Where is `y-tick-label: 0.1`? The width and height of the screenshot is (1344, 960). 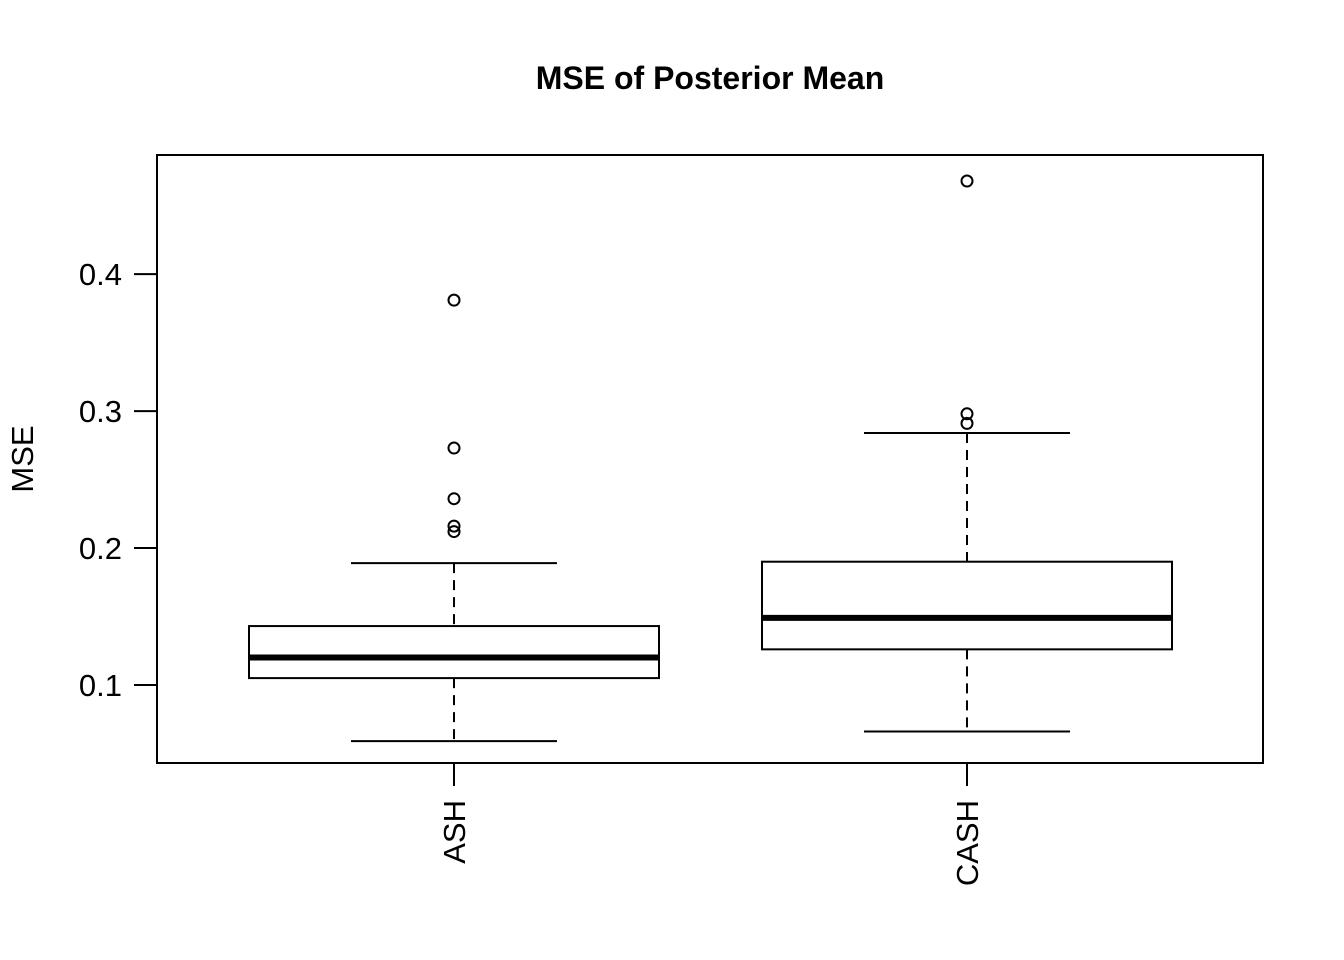
y-tick-label: 0.1 is located at coordinates (100, 685).